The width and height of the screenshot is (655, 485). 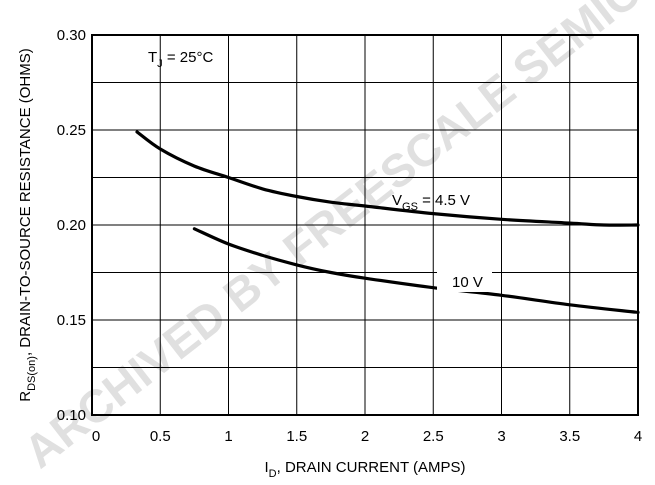 I want to click on x-tick-label: 0.5, so click(x=160, y=436).